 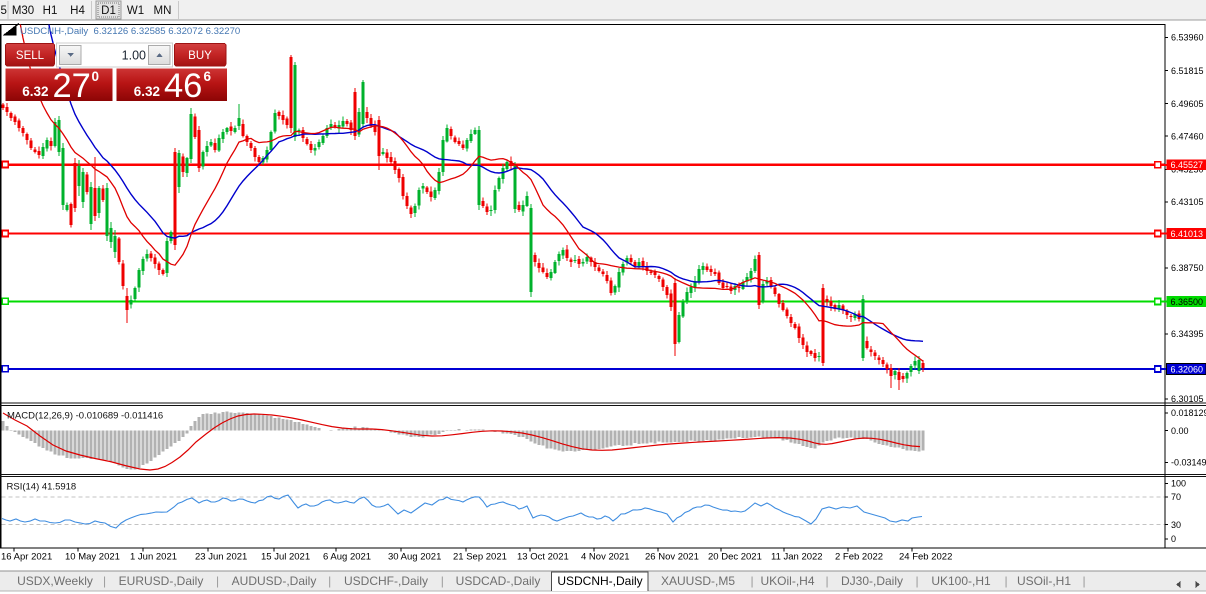 I want to click on svg-text: 70, so click(x=1176, y=497).